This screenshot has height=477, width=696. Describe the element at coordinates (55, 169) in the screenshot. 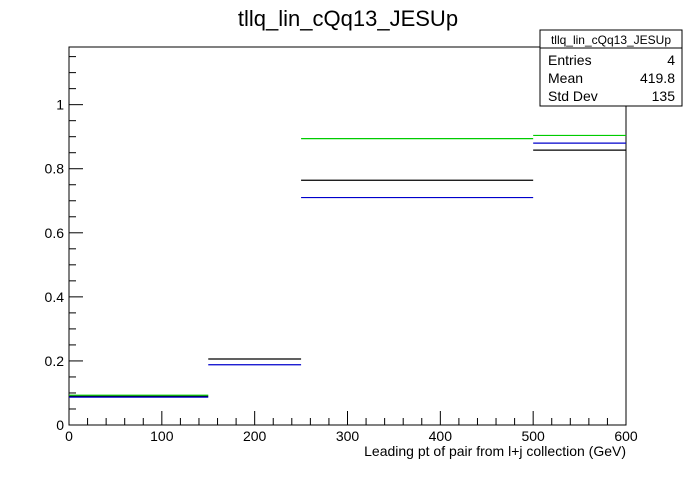

I see `y-tick-label: 0.8` at that location.